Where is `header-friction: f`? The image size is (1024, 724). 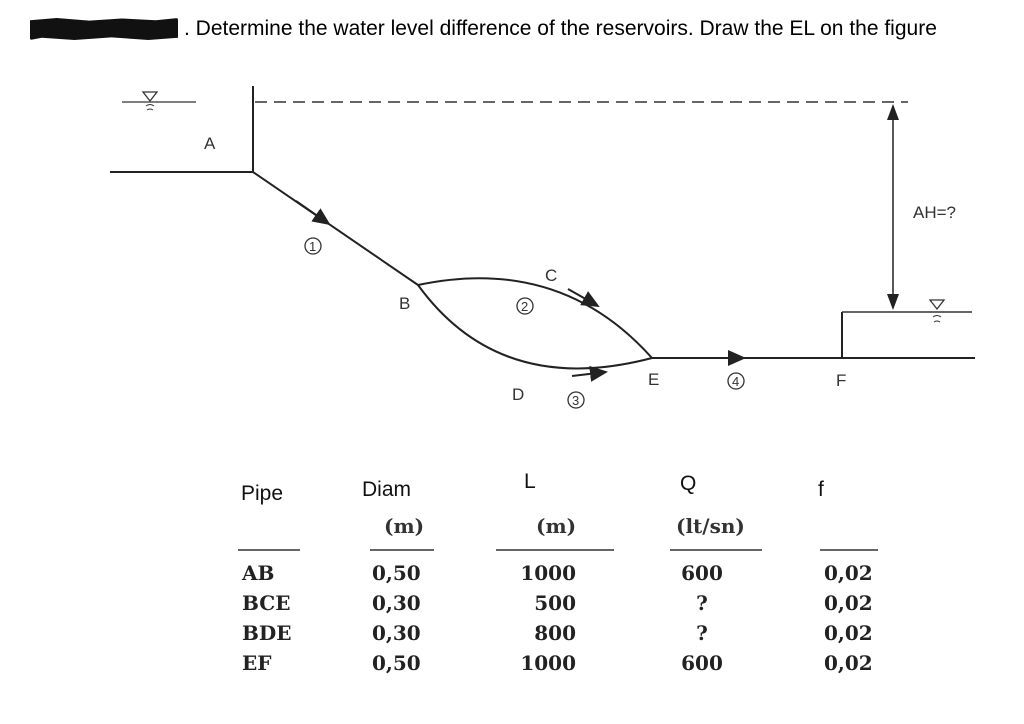
header-friction: f is located at coordinates (821, 489).